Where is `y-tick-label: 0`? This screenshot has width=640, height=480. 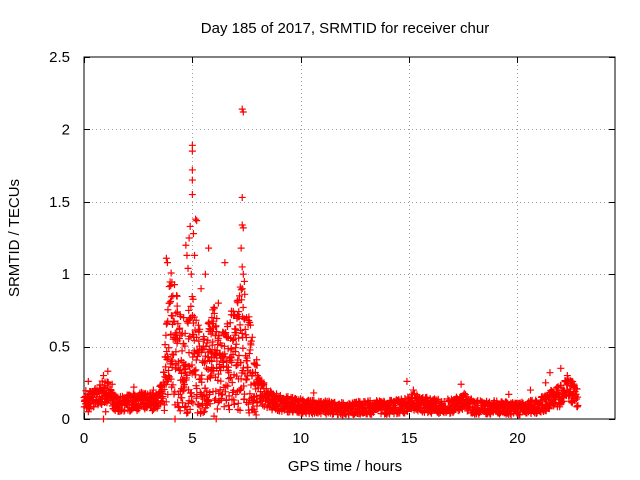
y-tick-label: 0 is located at coordinates (66, 419).